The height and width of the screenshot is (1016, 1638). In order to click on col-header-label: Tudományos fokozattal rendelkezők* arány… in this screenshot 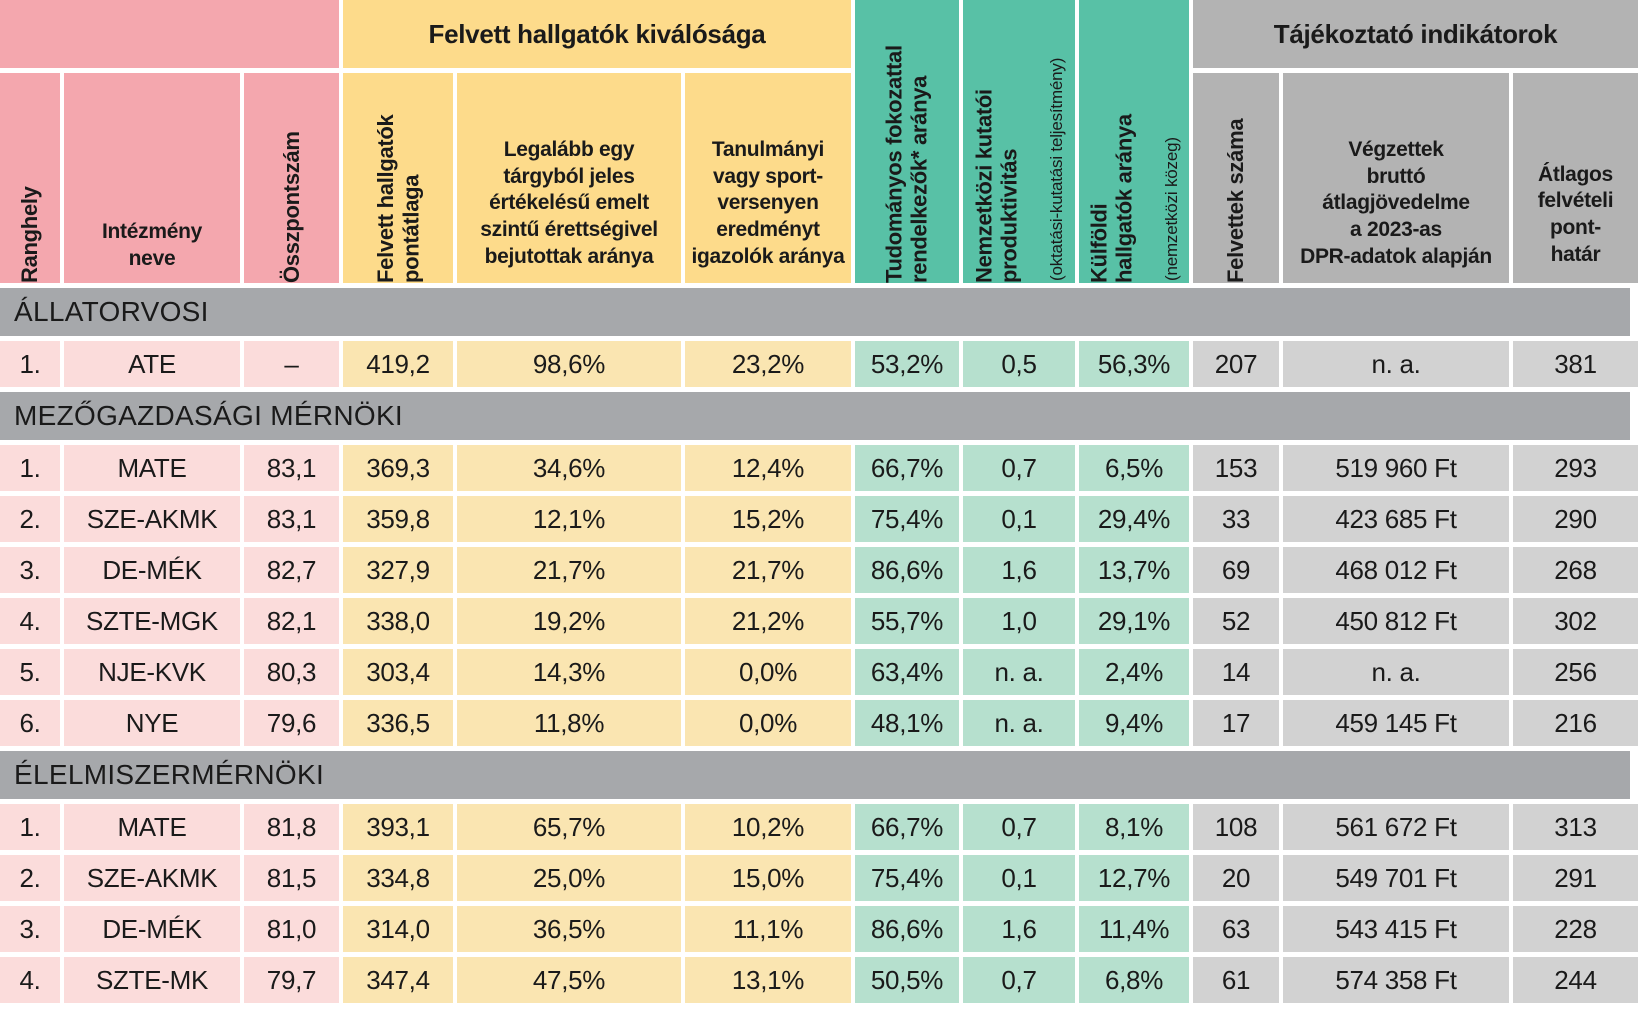, I will do `click(906, 141)`.